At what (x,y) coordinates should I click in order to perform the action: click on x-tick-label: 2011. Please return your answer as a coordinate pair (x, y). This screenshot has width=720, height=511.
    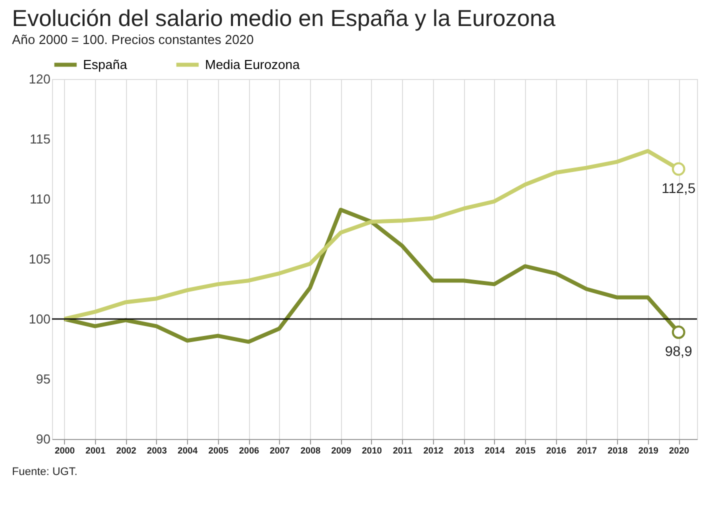
    Looking at the image, I should click on (402, 451).